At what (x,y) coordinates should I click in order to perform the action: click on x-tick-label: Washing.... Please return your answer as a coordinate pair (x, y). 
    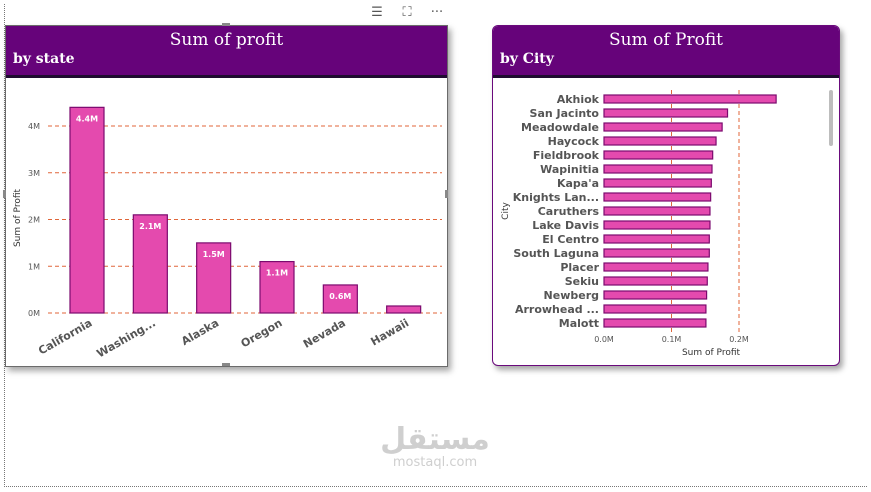
    Looking at the image, I should click on (126, 338).